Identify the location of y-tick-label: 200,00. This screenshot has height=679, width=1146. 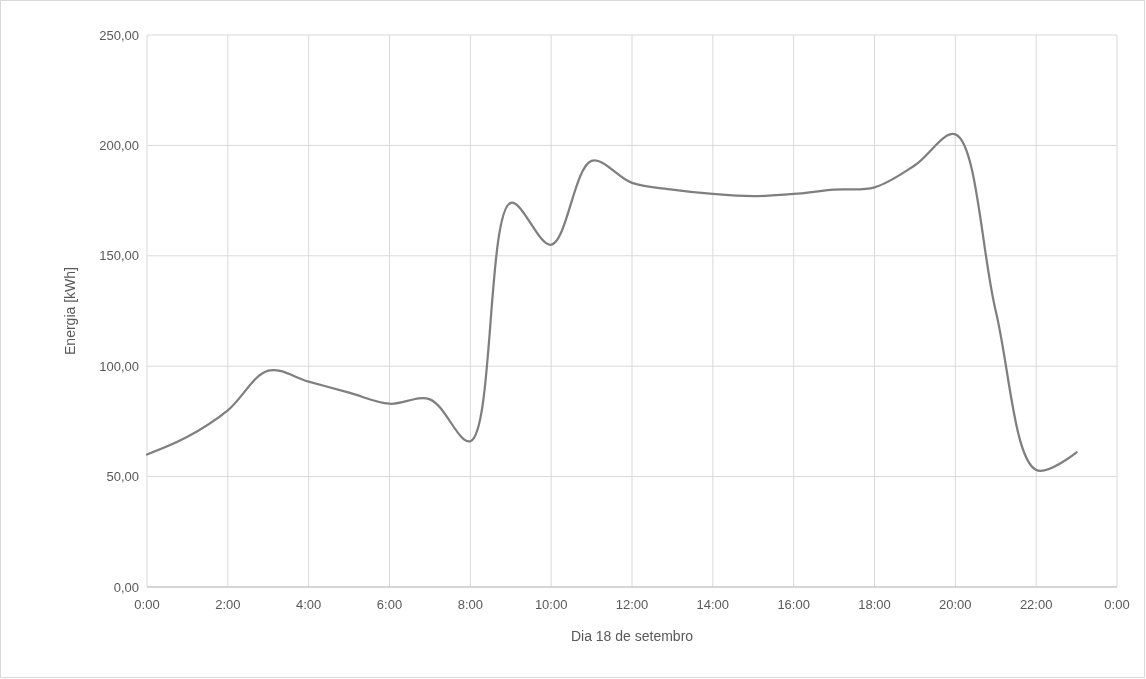
(119, 145).